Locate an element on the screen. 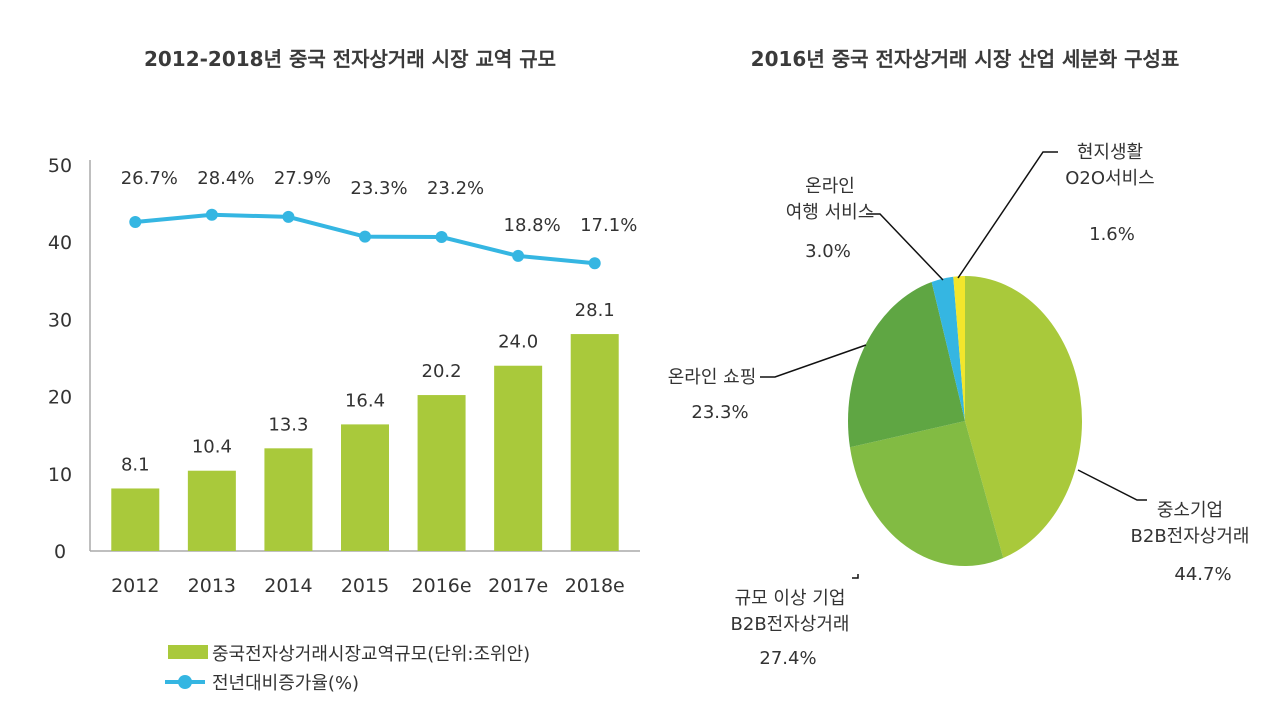 This screenshot has height=719, width=1280. bar-data-label: 8.1 is located at coordinates (135, 464).